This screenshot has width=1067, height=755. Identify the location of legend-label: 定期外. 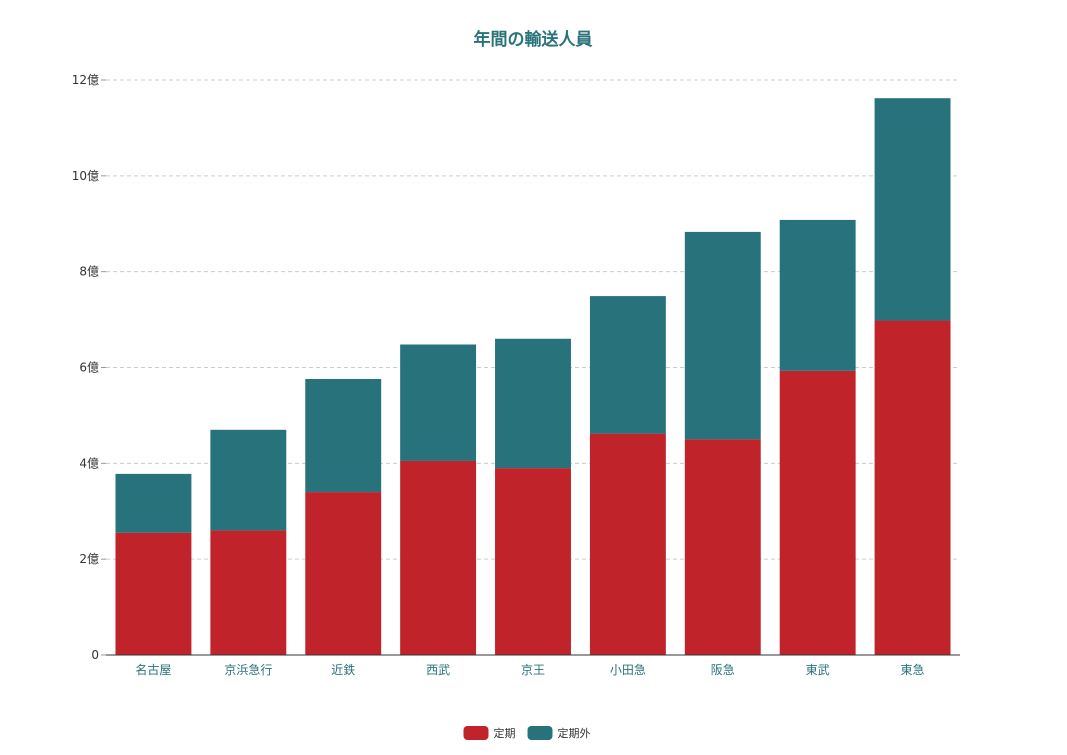
(574, 733).